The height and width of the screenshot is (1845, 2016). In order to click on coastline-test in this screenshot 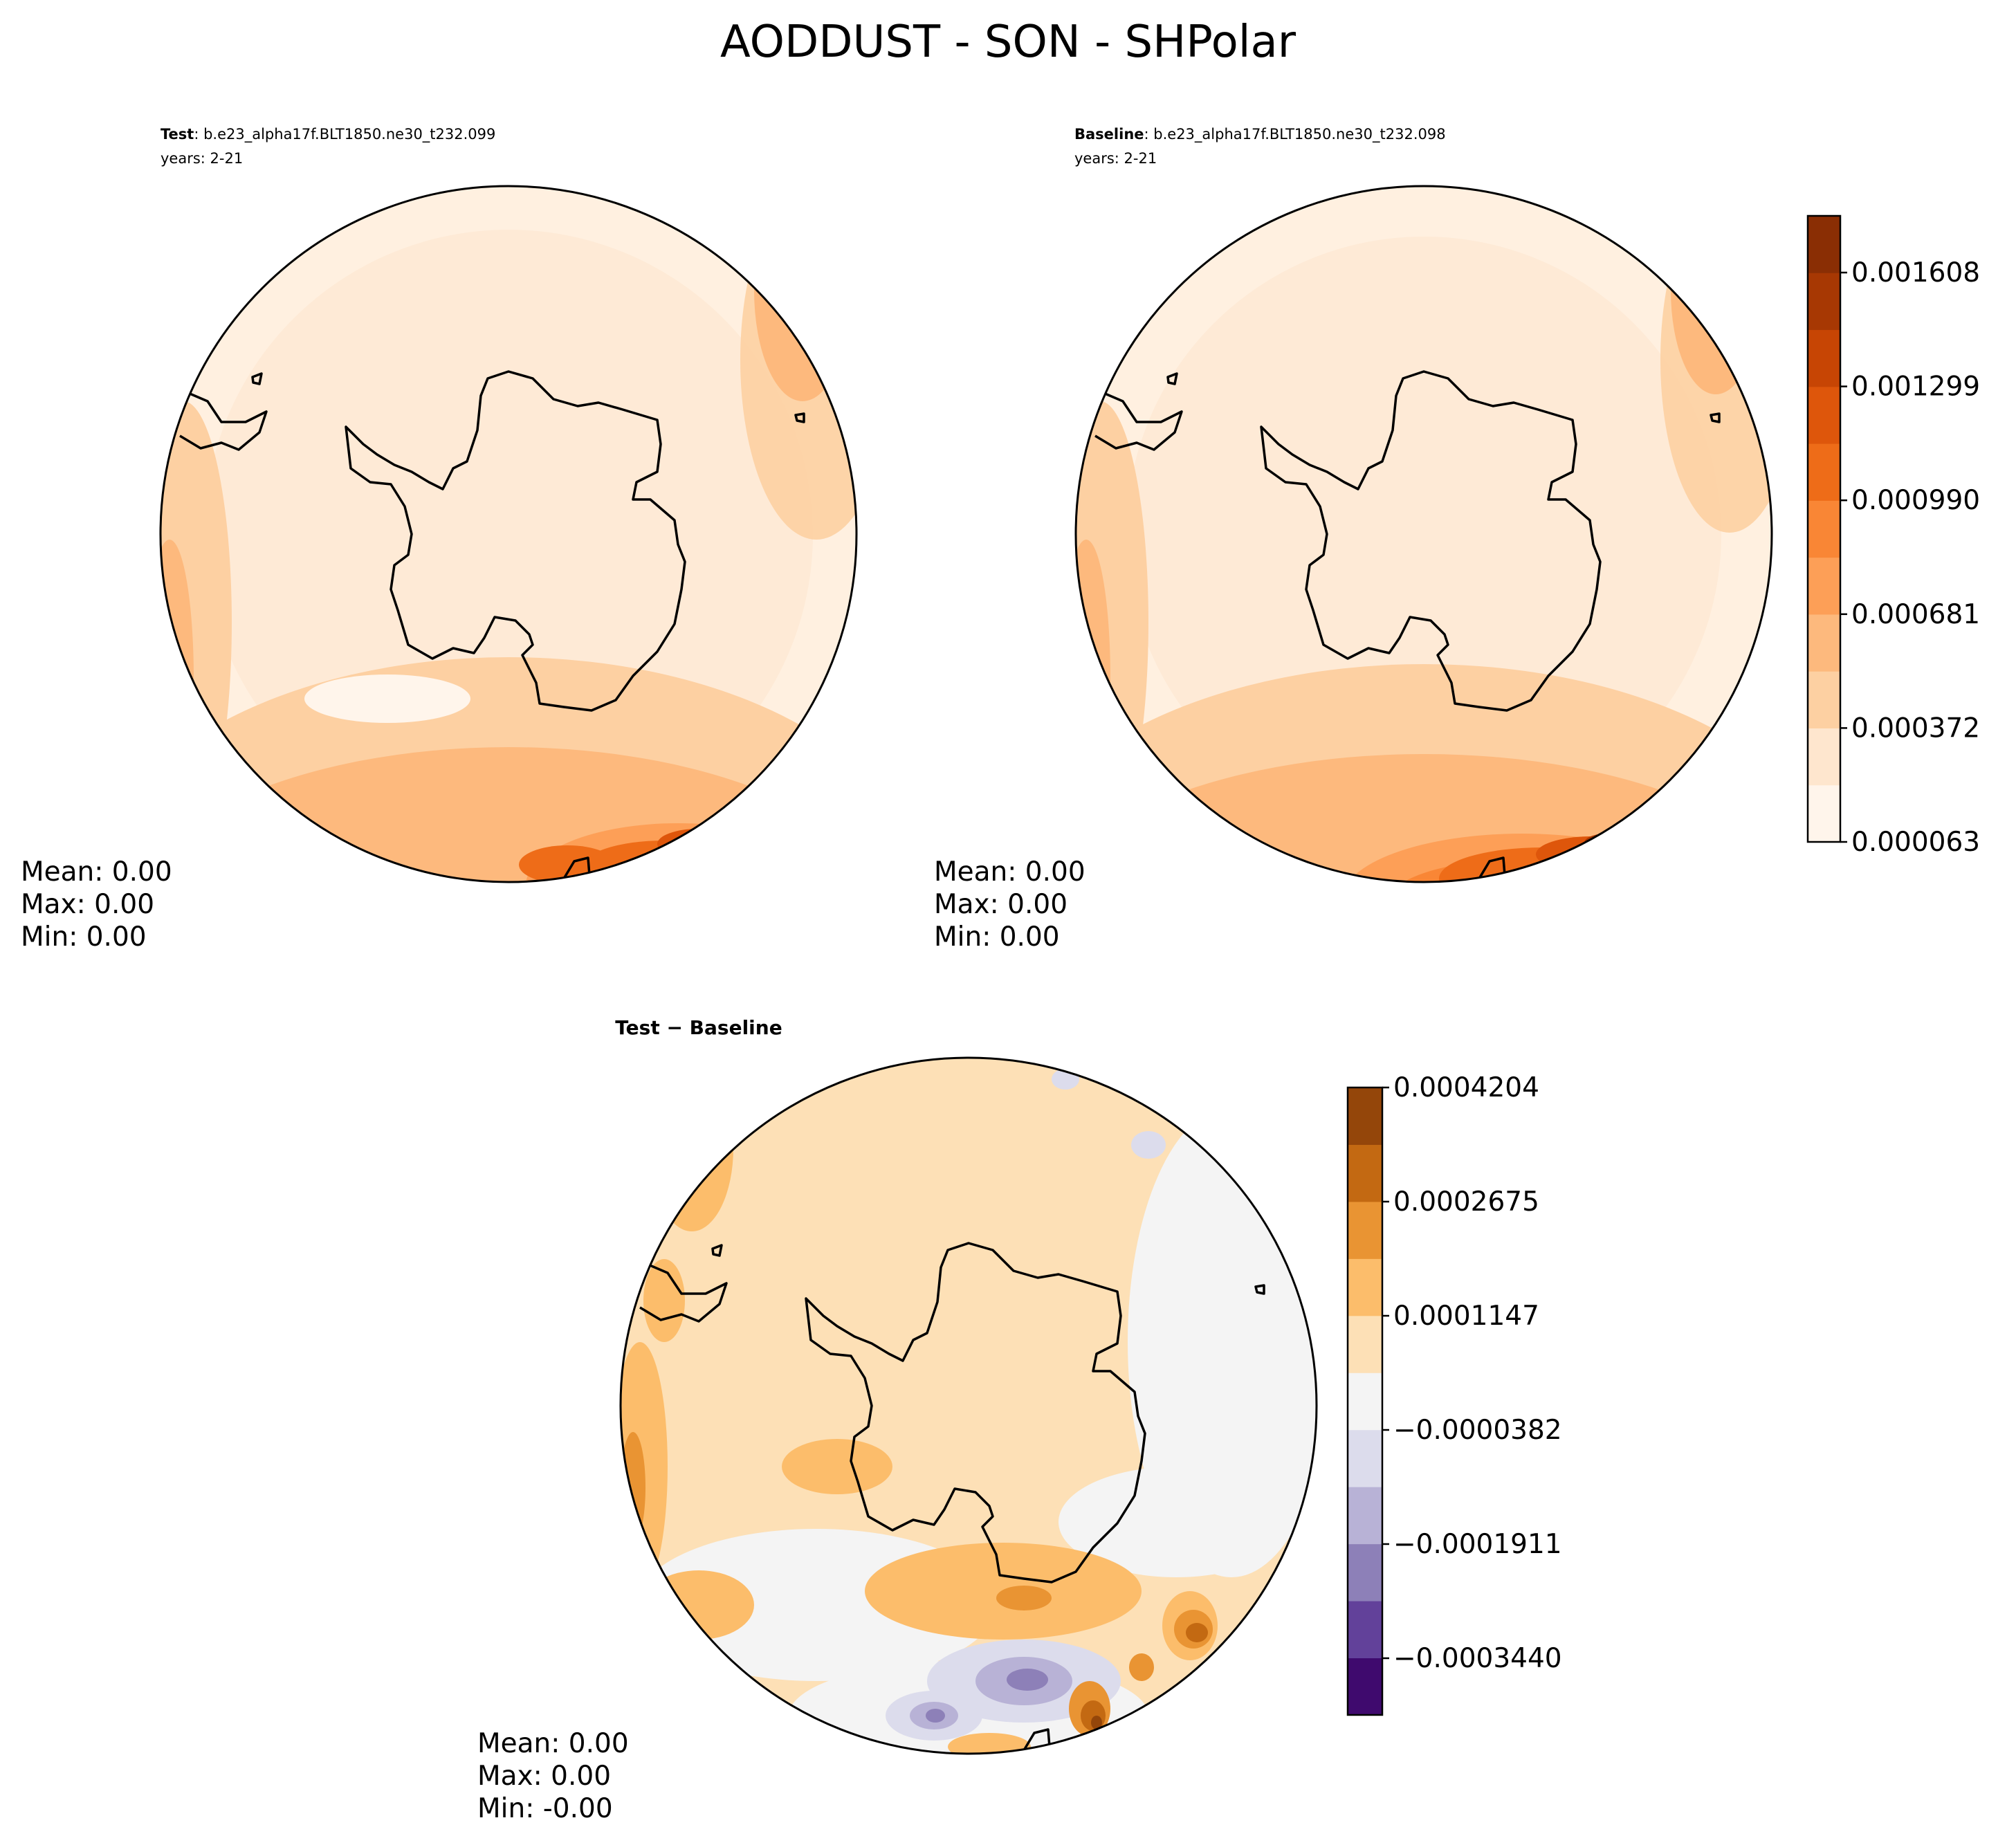, I will do `click(492, 624)`.